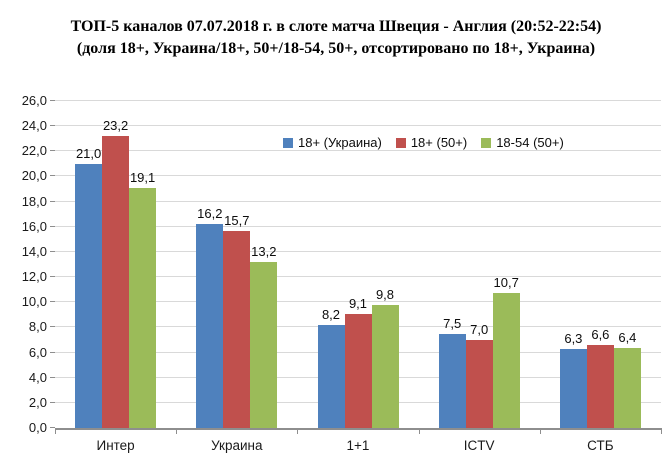 The image size is (672, 469). Describe the element at coordinates (34, 176) in the screenshot. I see `y-axis-tick-label: 20,0` at that location.